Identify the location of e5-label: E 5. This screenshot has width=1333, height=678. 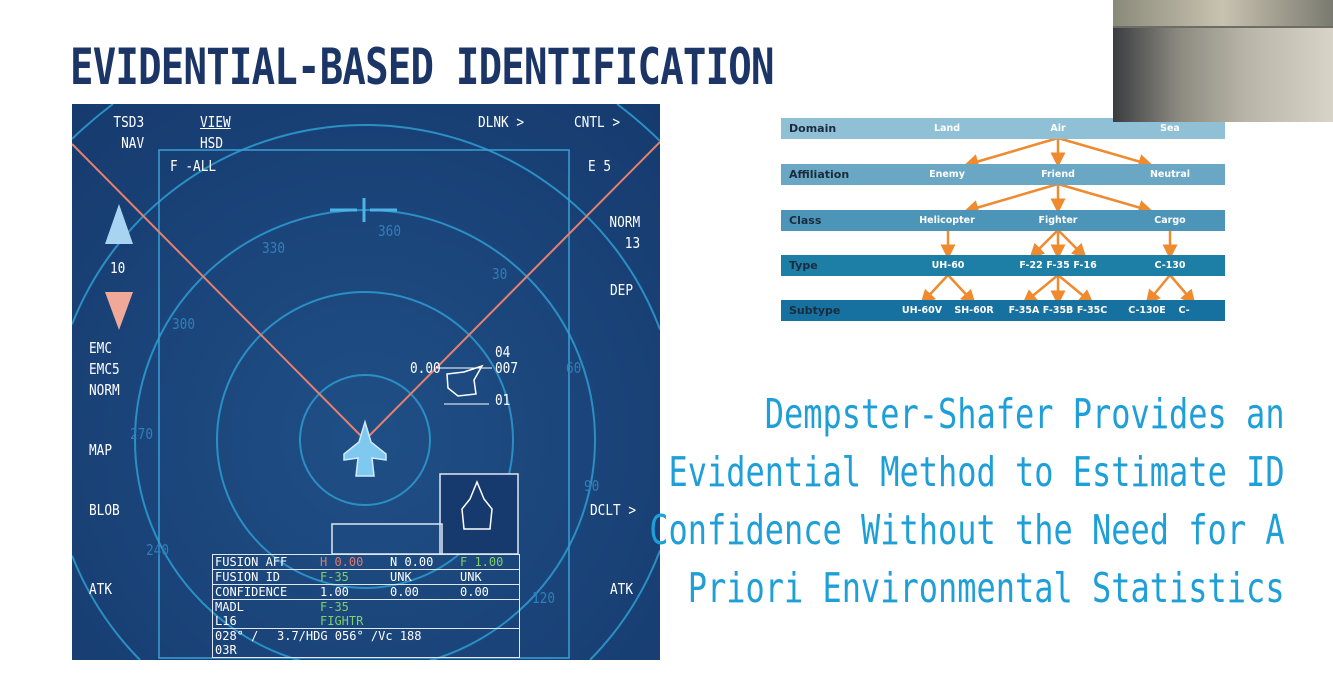
(600, 166).